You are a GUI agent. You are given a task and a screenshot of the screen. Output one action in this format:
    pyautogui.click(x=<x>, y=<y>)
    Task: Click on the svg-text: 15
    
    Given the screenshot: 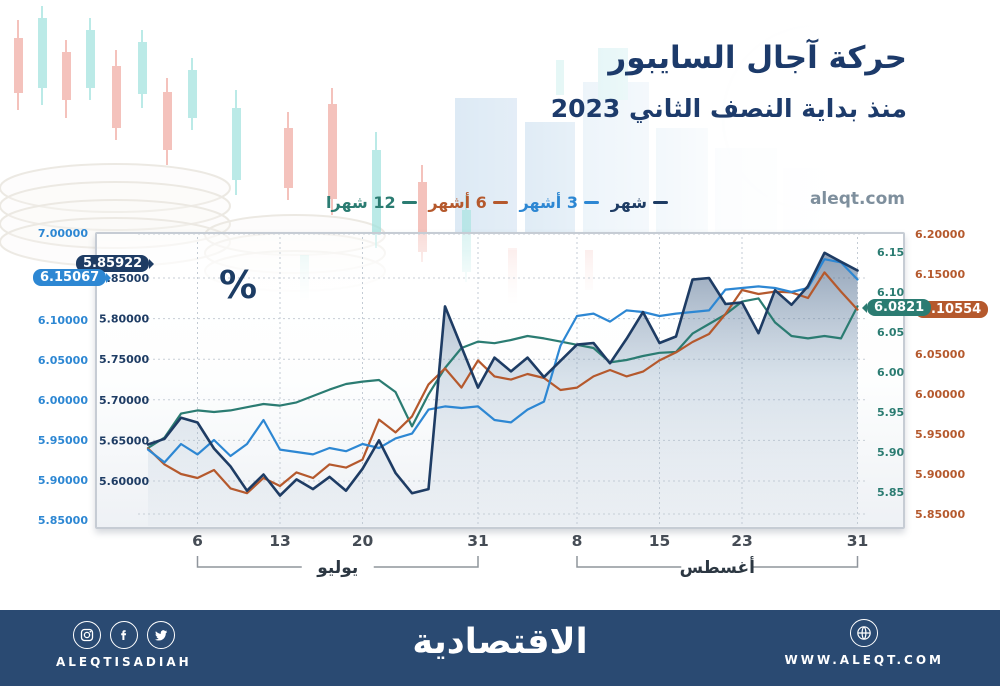 What is the action you would take?
    pyautogui.click(x=660, y=541)
    